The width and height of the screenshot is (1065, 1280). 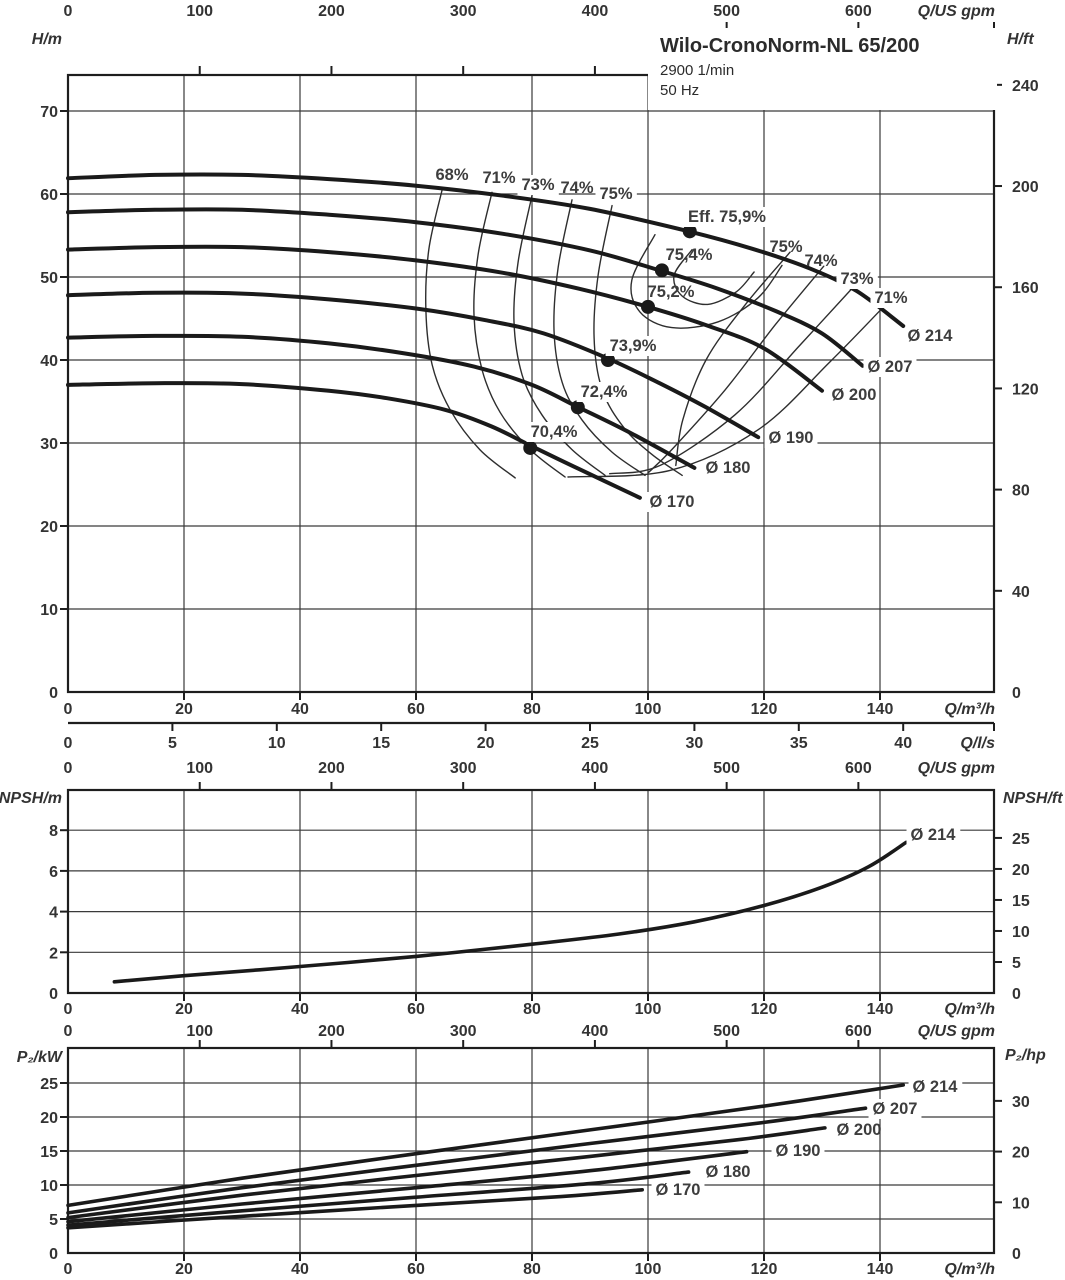 What do you see at coordinates (790, 46) in the screenshot?
I see `pump-model-title: Wilo-CronoNorm-NL 65/200` at bounding box center [790, 46].